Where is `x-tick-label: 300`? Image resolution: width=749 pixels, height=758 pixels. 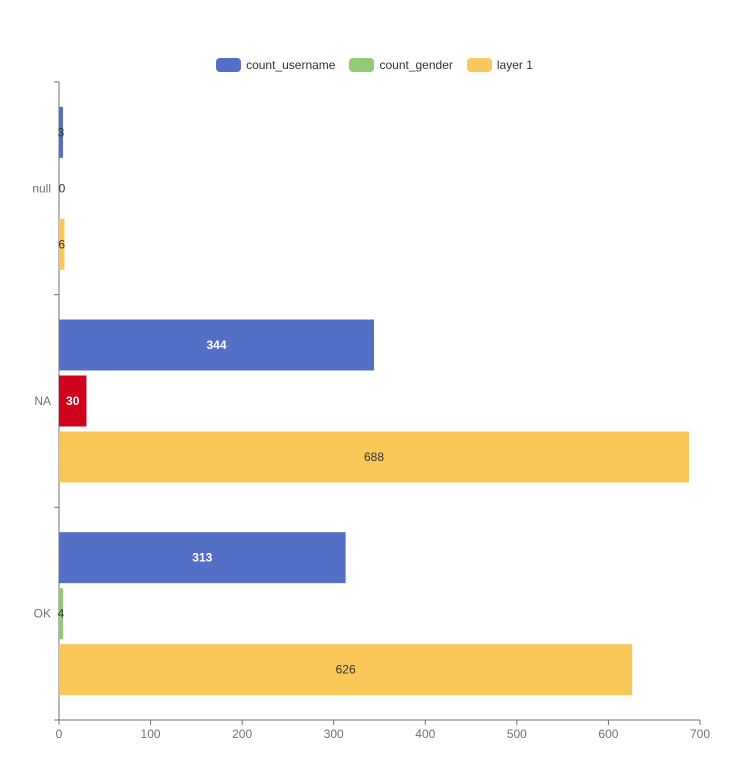
x-tick-label: 300 is located at coordinates (334, 734).